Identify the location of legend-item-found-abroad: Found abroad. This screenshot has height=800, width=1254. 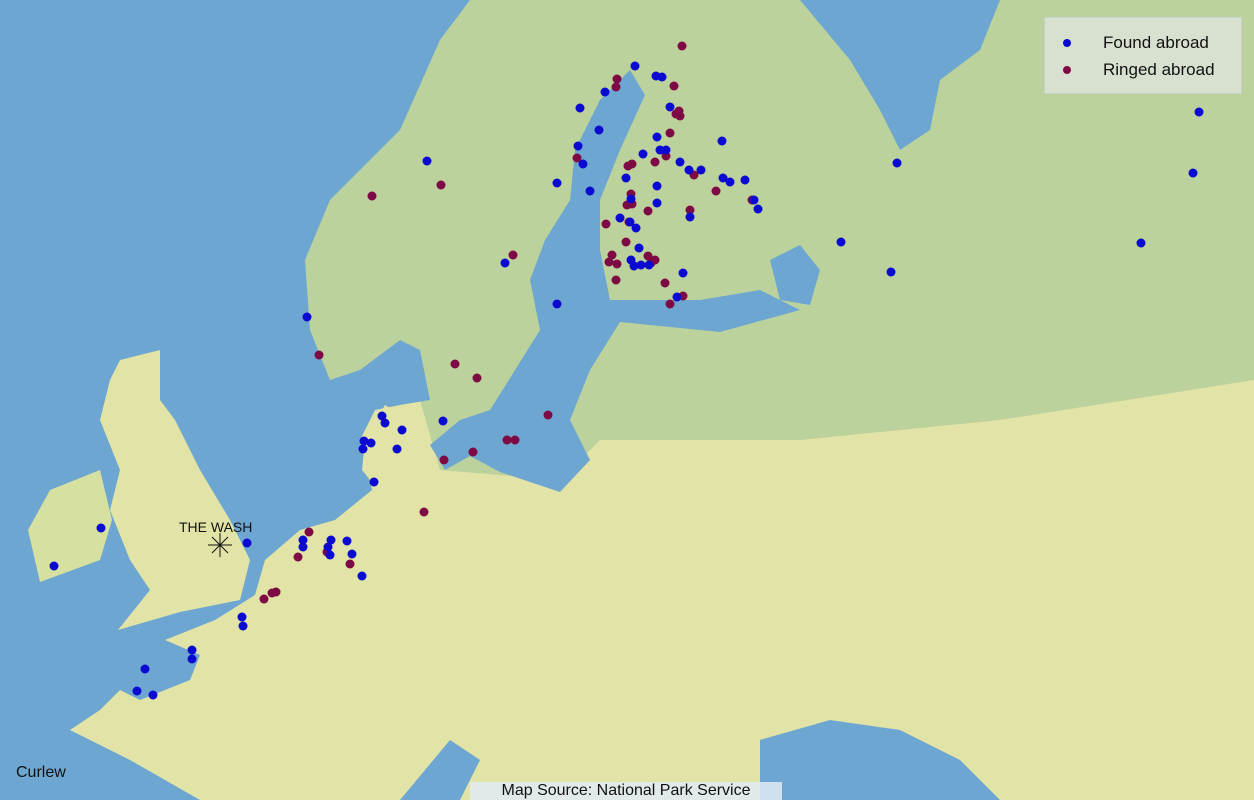
(1136, 43).